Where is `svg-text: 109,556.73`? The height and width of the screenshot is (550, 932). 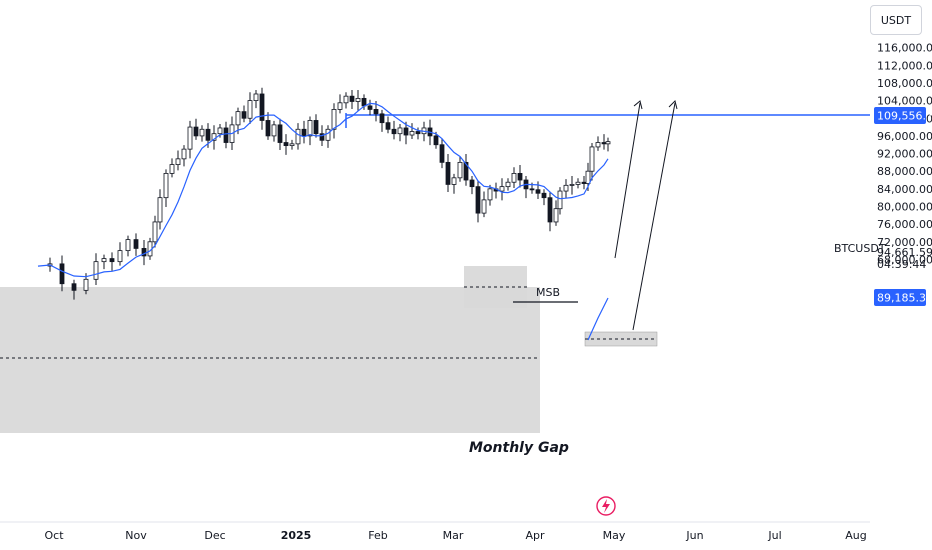
svg-text: 109,556.73 is located at coordinates (904, 116).